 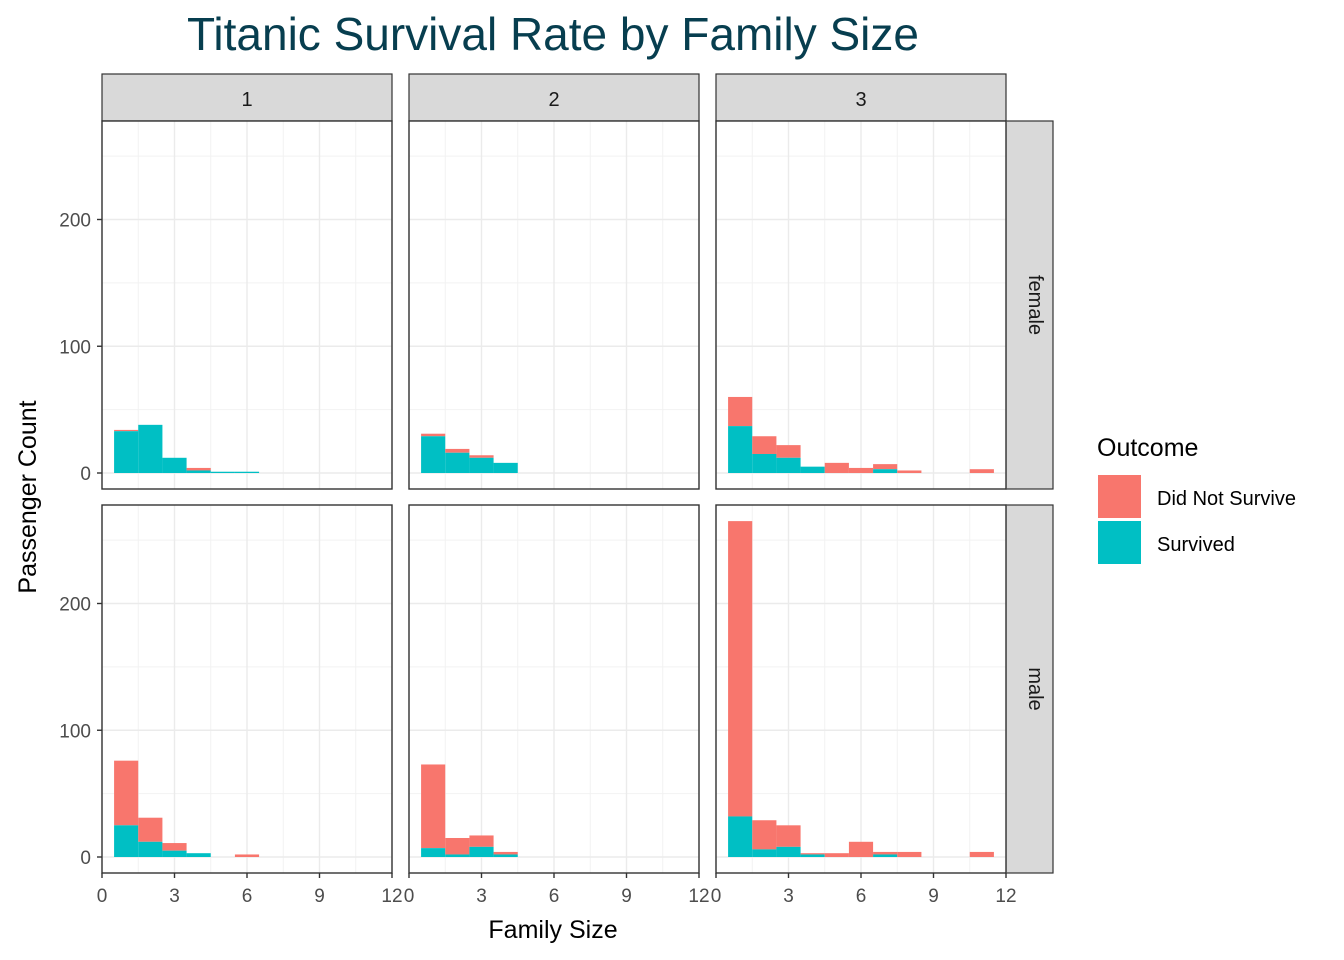 I want to click on legend-item: Survived, so click(x=1166, y=542).